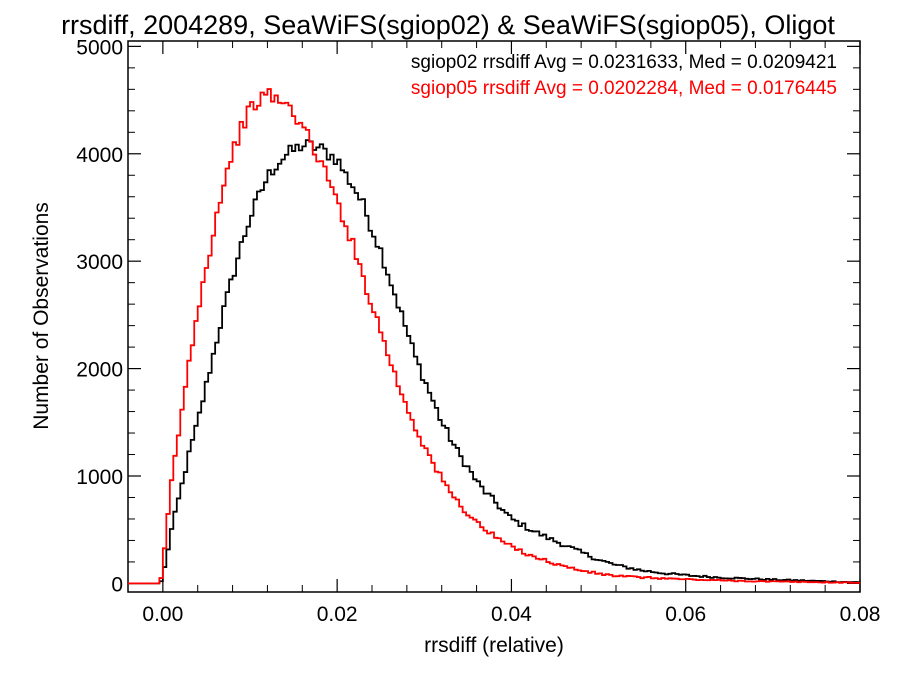  I want to click on y-tick-label: 0, so click(117, 584).